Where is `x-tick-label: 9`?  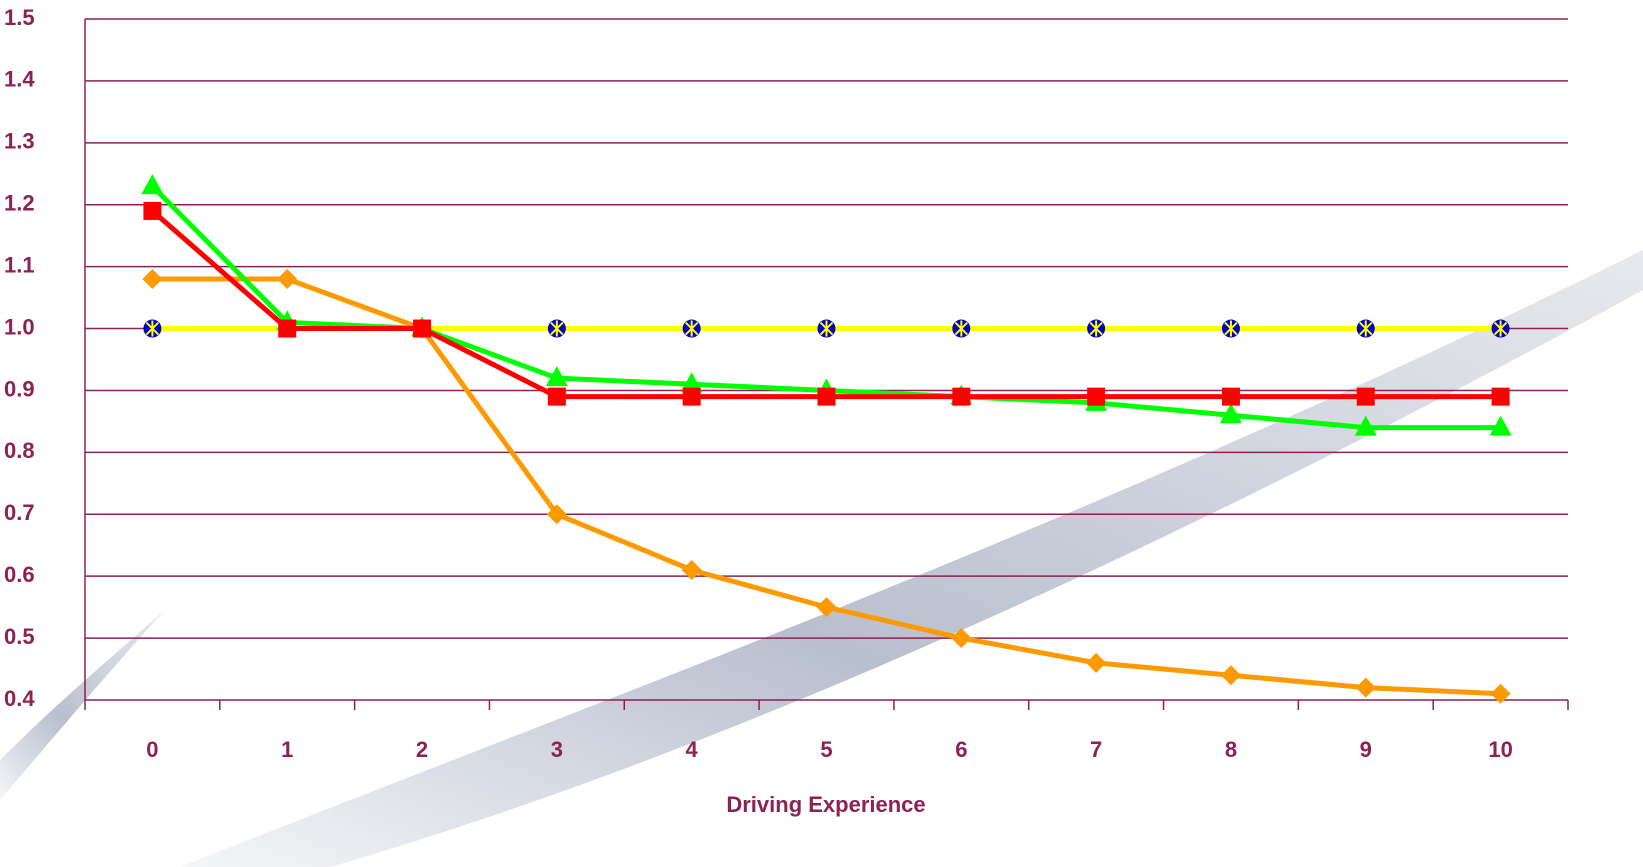 x-tick-label: 9 is located at coordinates (1366, 749).